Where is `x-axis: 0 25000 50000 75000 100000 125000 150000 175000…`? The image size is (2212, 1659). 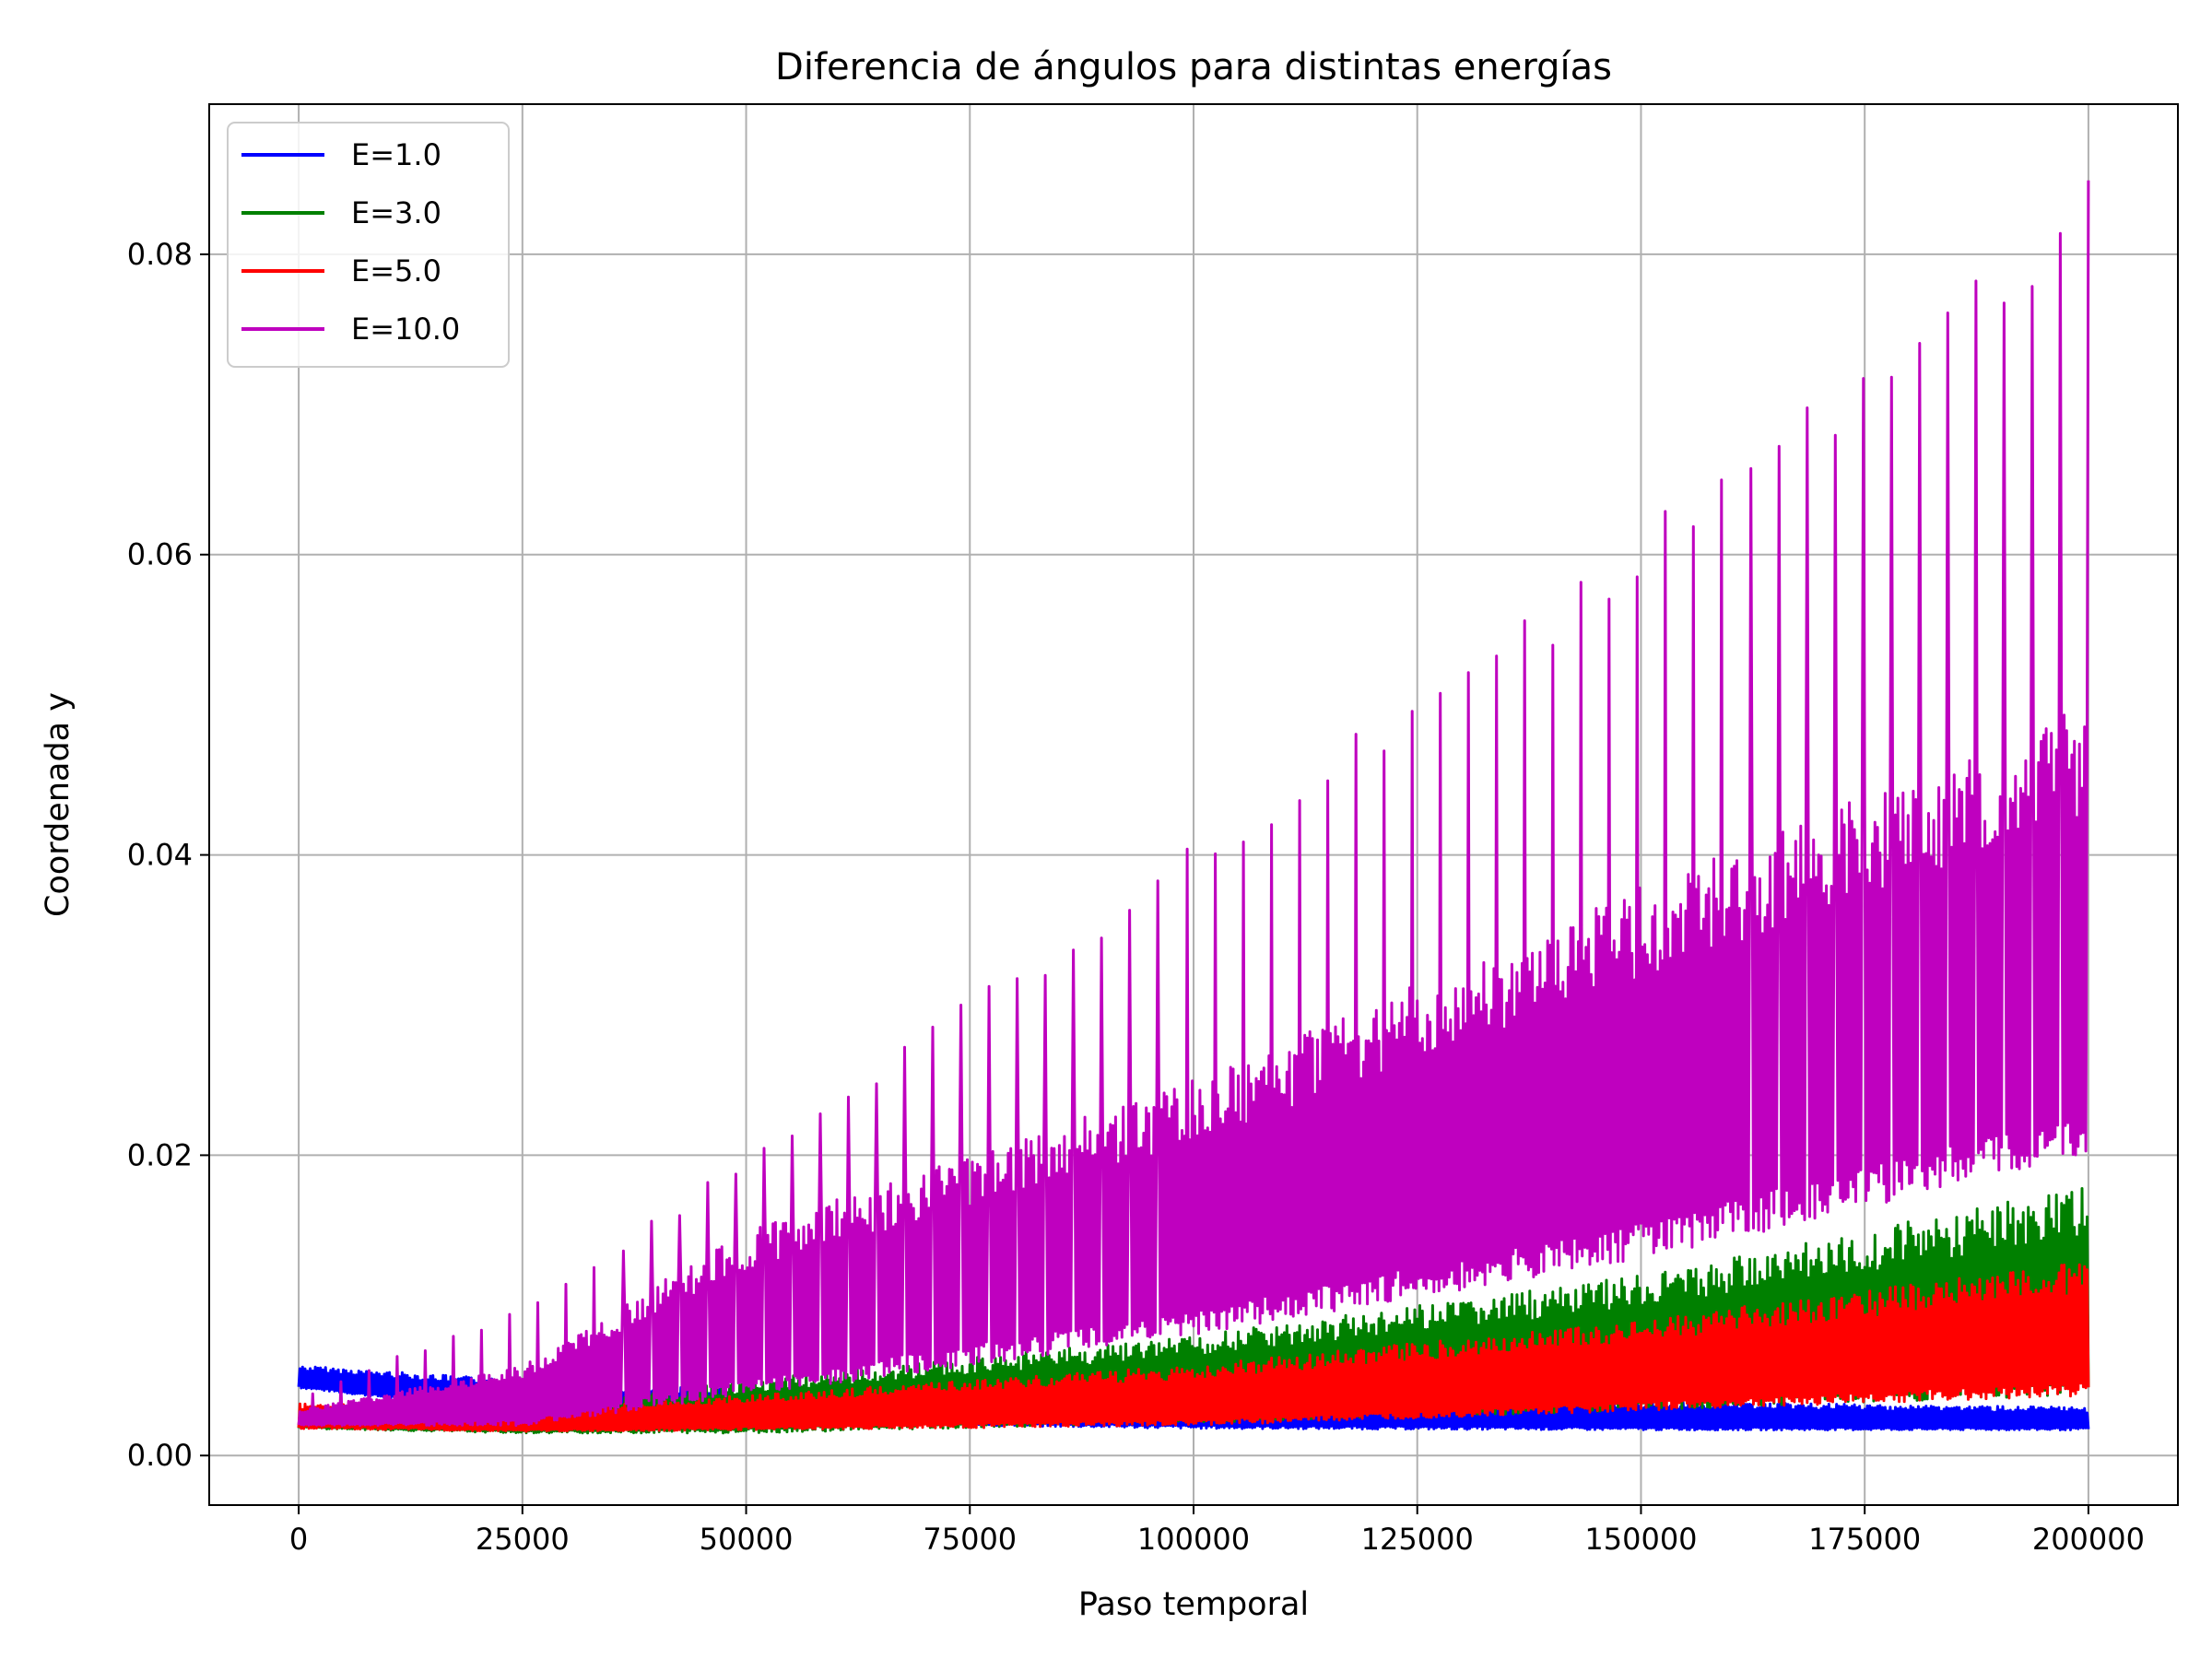
x-axis: 0 25000 50000 75000 100000 125000 150000 175000… is located at coordinates (1217, 1531).